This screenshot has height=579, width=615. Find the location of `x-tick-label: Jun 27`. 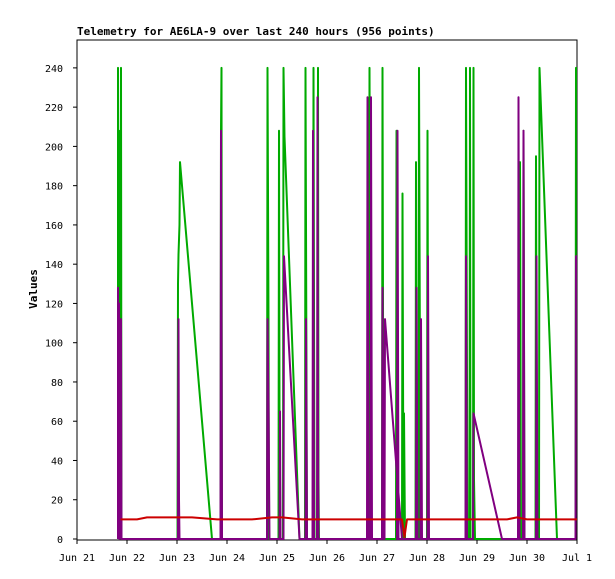

x-tick-label: Jun 27 is located at coordinates (377, 558).